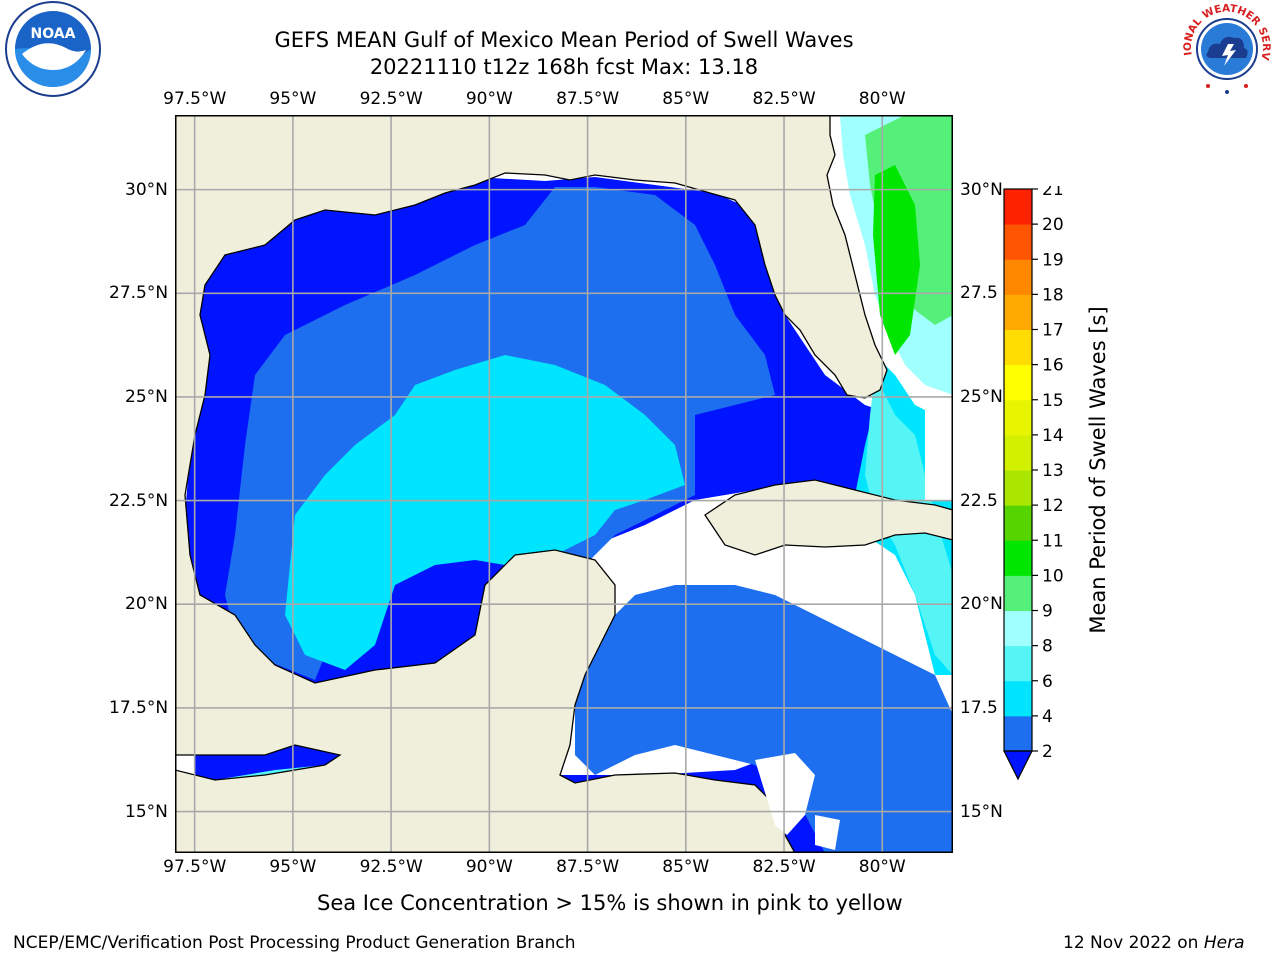 This screenshot has width=1280, height=960. What do you see at coordinates (1053, 401) in the screenshot?
I see `colorbar-tick-label: 15` at bounding box center [1053, 401].